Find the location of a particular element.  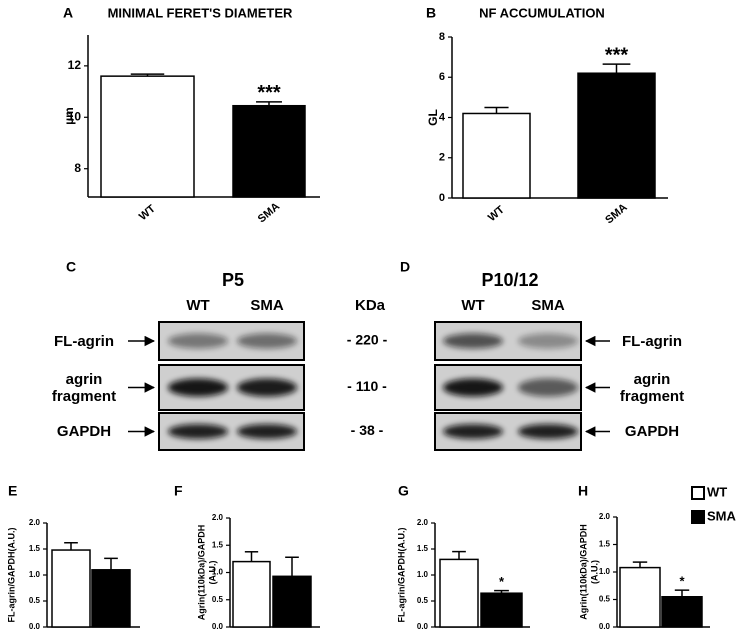

chart-title: NF ACCUMULATION is located at coordinates (542, 12).